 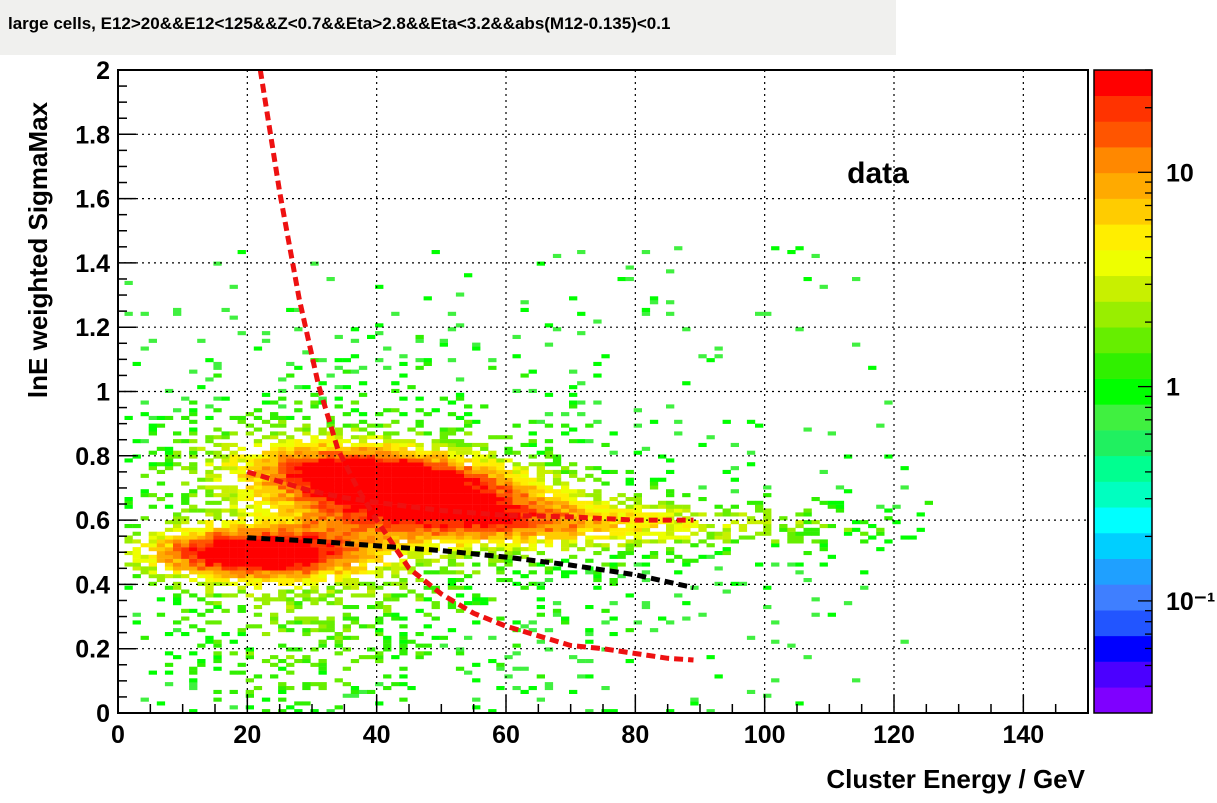 I want to click on y-tick-label: 0.8, so click(x=92, y=457).